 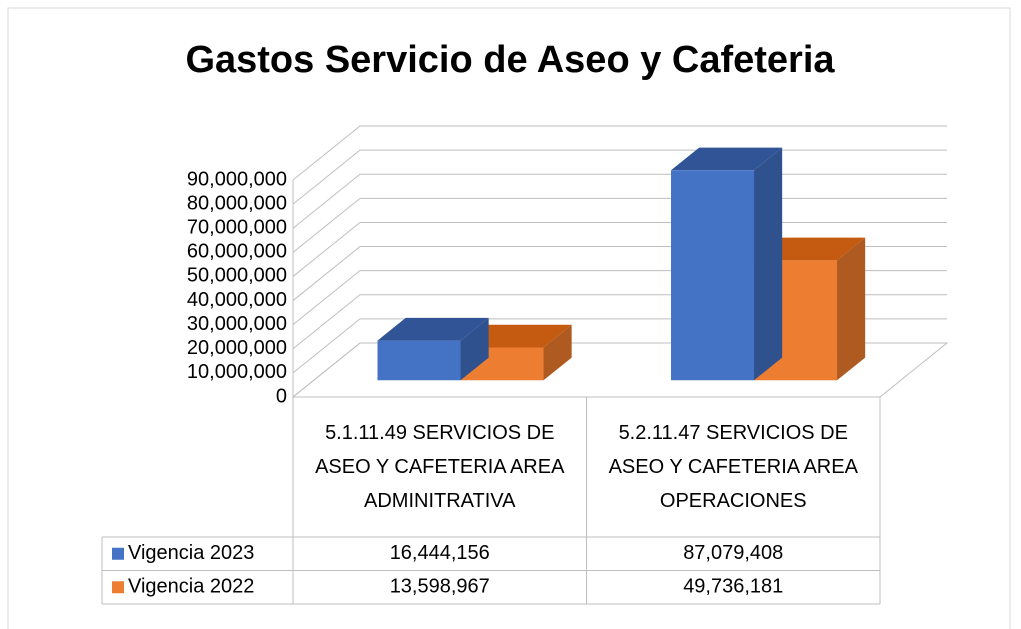 What do you see at coordinates (237, 252) in the screenshot?
I see `y-tick-label: 60,000,000` at bounding box center [237, 252].